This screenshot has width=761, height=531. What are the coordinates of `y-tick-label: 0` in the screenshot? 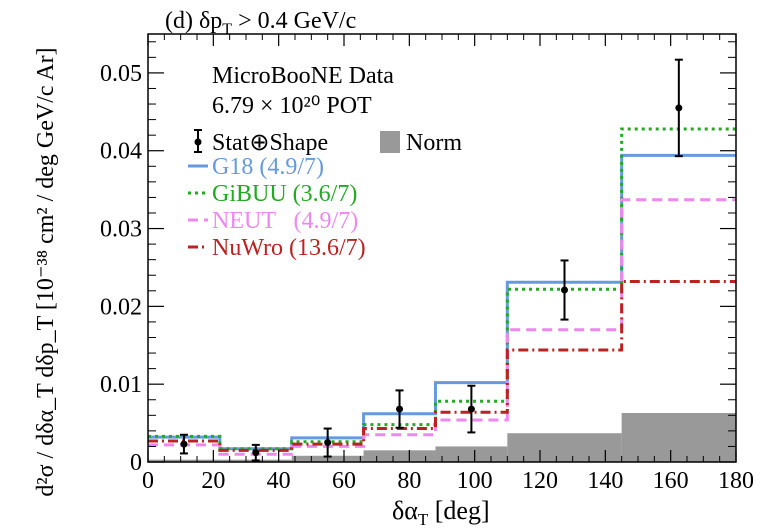 It's located at (136, 463).